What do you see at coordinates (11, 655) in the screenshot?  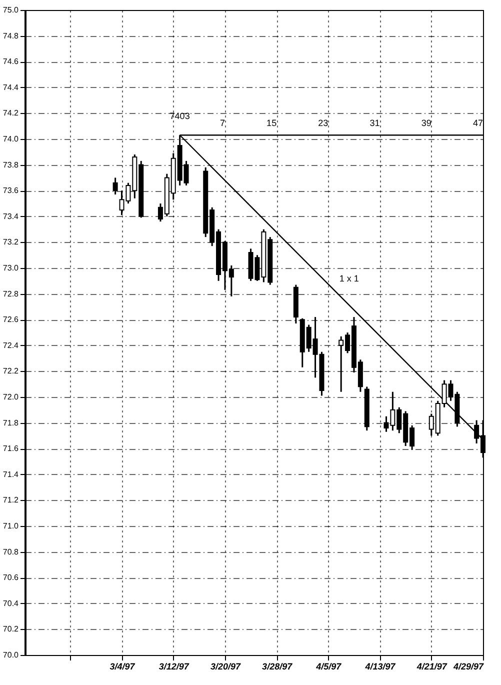 I see `y-tick-label: 70.0` at bounding box center [11, 655].